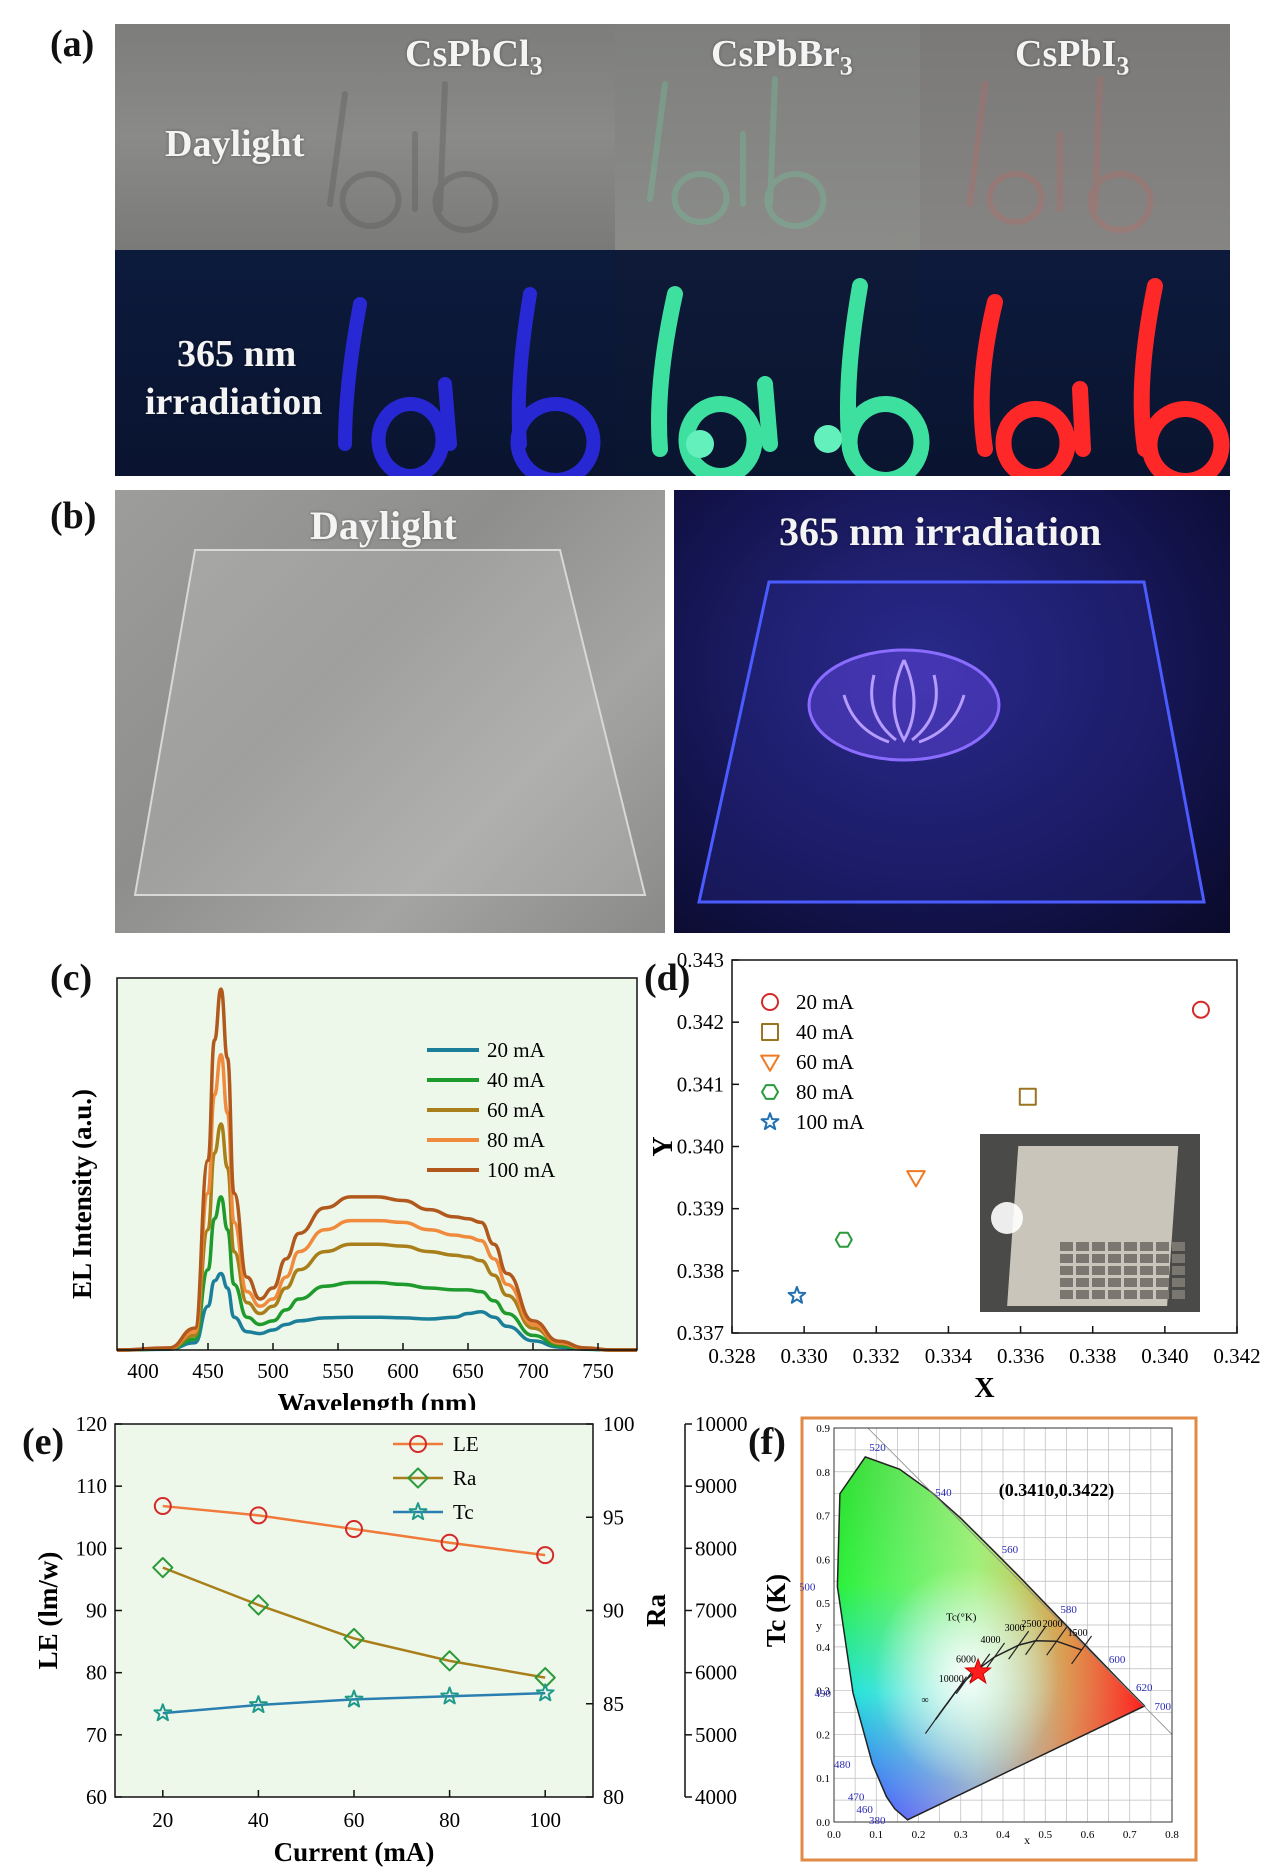 The height and width of the screenshot is (1872, 1270). I want to click on x-tick-label-5: 0.338, so click(1092, 1356).